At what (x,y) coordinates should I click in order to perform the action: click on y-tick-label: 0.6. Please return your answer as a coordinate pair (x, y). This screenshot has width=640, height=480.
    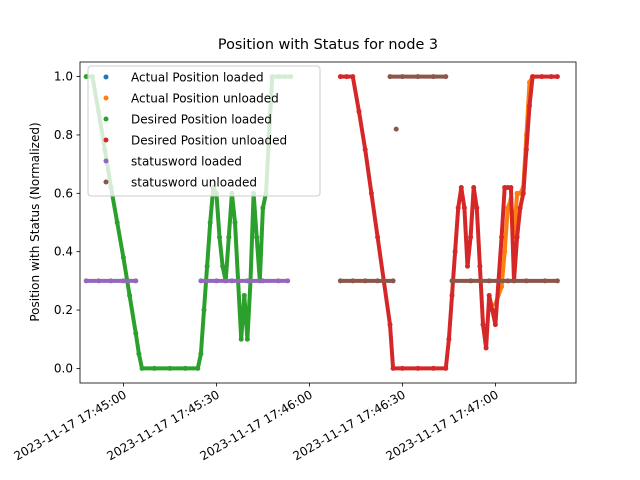
    Looking at the image, I should click on (63, 193).